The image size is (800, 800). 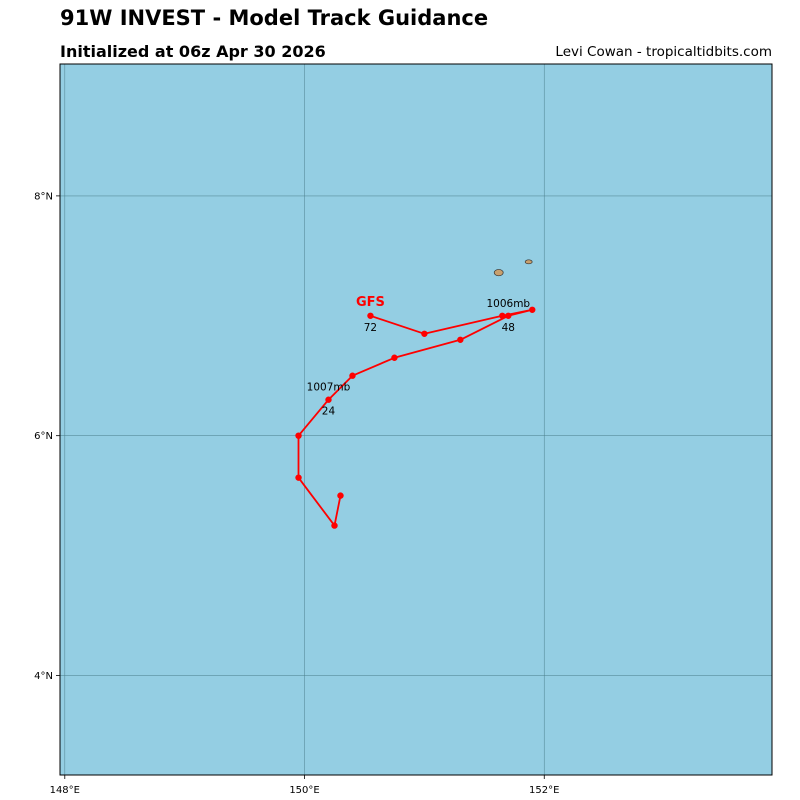 What do you see at coordinates (43, 436) in the screenshot?
I see `lat-tick-label: 6°N` at bounding box center [43, 436].